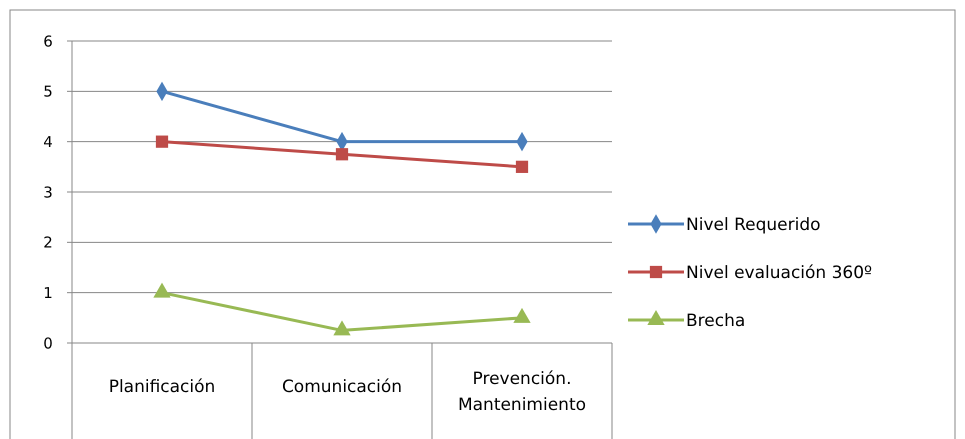 The image size is (965, 439). What do you see at coordinates (48, 192) in the screenshot?
I see `y-tick-label: 3` at bounding box center [48, 192].